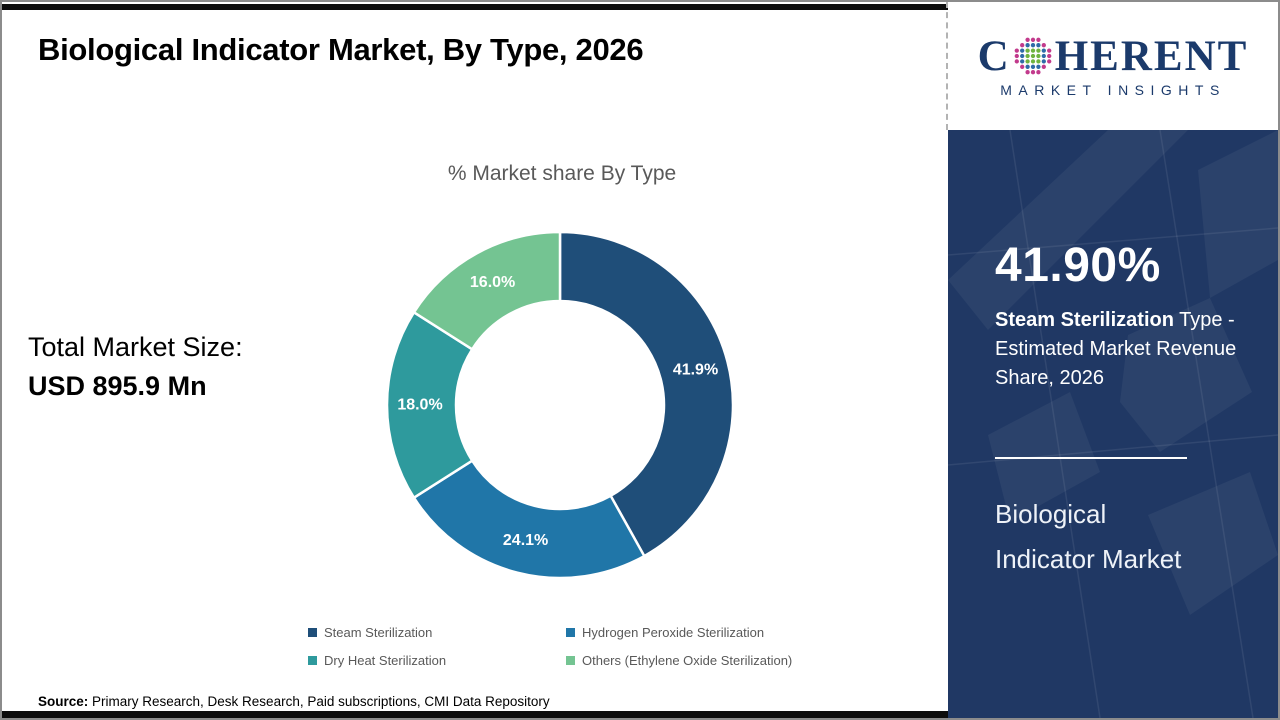 This screenshot has height=720, width=1280. I want to click on total-market-size-value: USD 895.9 Mn, so click(117, 386).